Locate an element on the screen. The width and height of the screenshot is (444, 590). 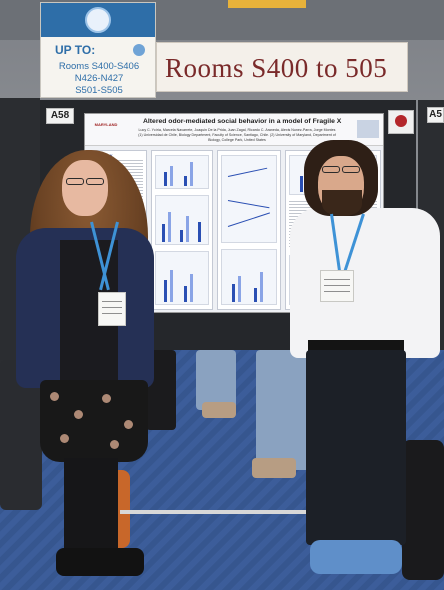
banner-rooms-line: N426-N427 is located at coordinates (99, 78).